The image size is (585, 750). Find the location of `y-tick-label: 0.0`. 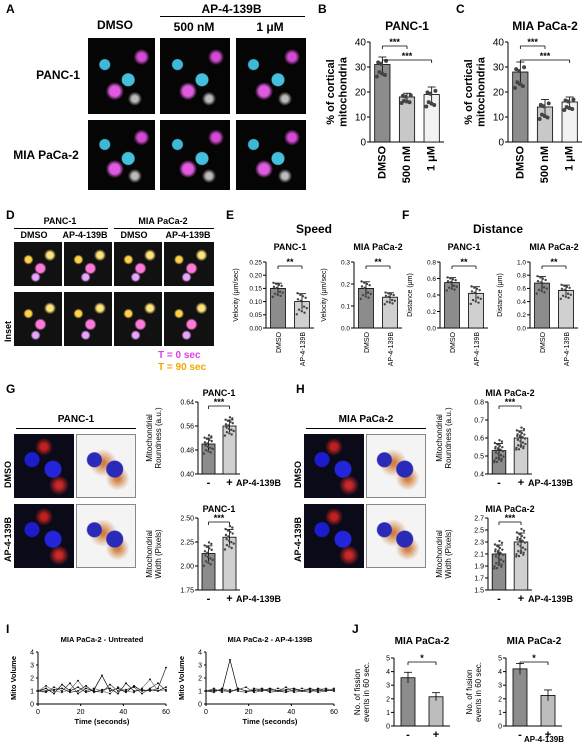

y-tick-label: 0.0 is located at coordinates (345, 328).